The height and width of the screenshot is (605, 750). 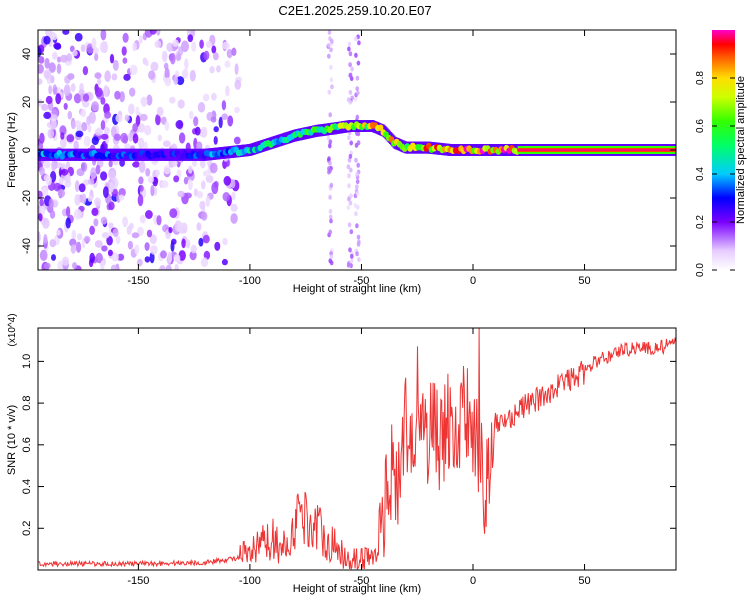 I want to click on x-tick-label: -50, so click(x=362, y=581).